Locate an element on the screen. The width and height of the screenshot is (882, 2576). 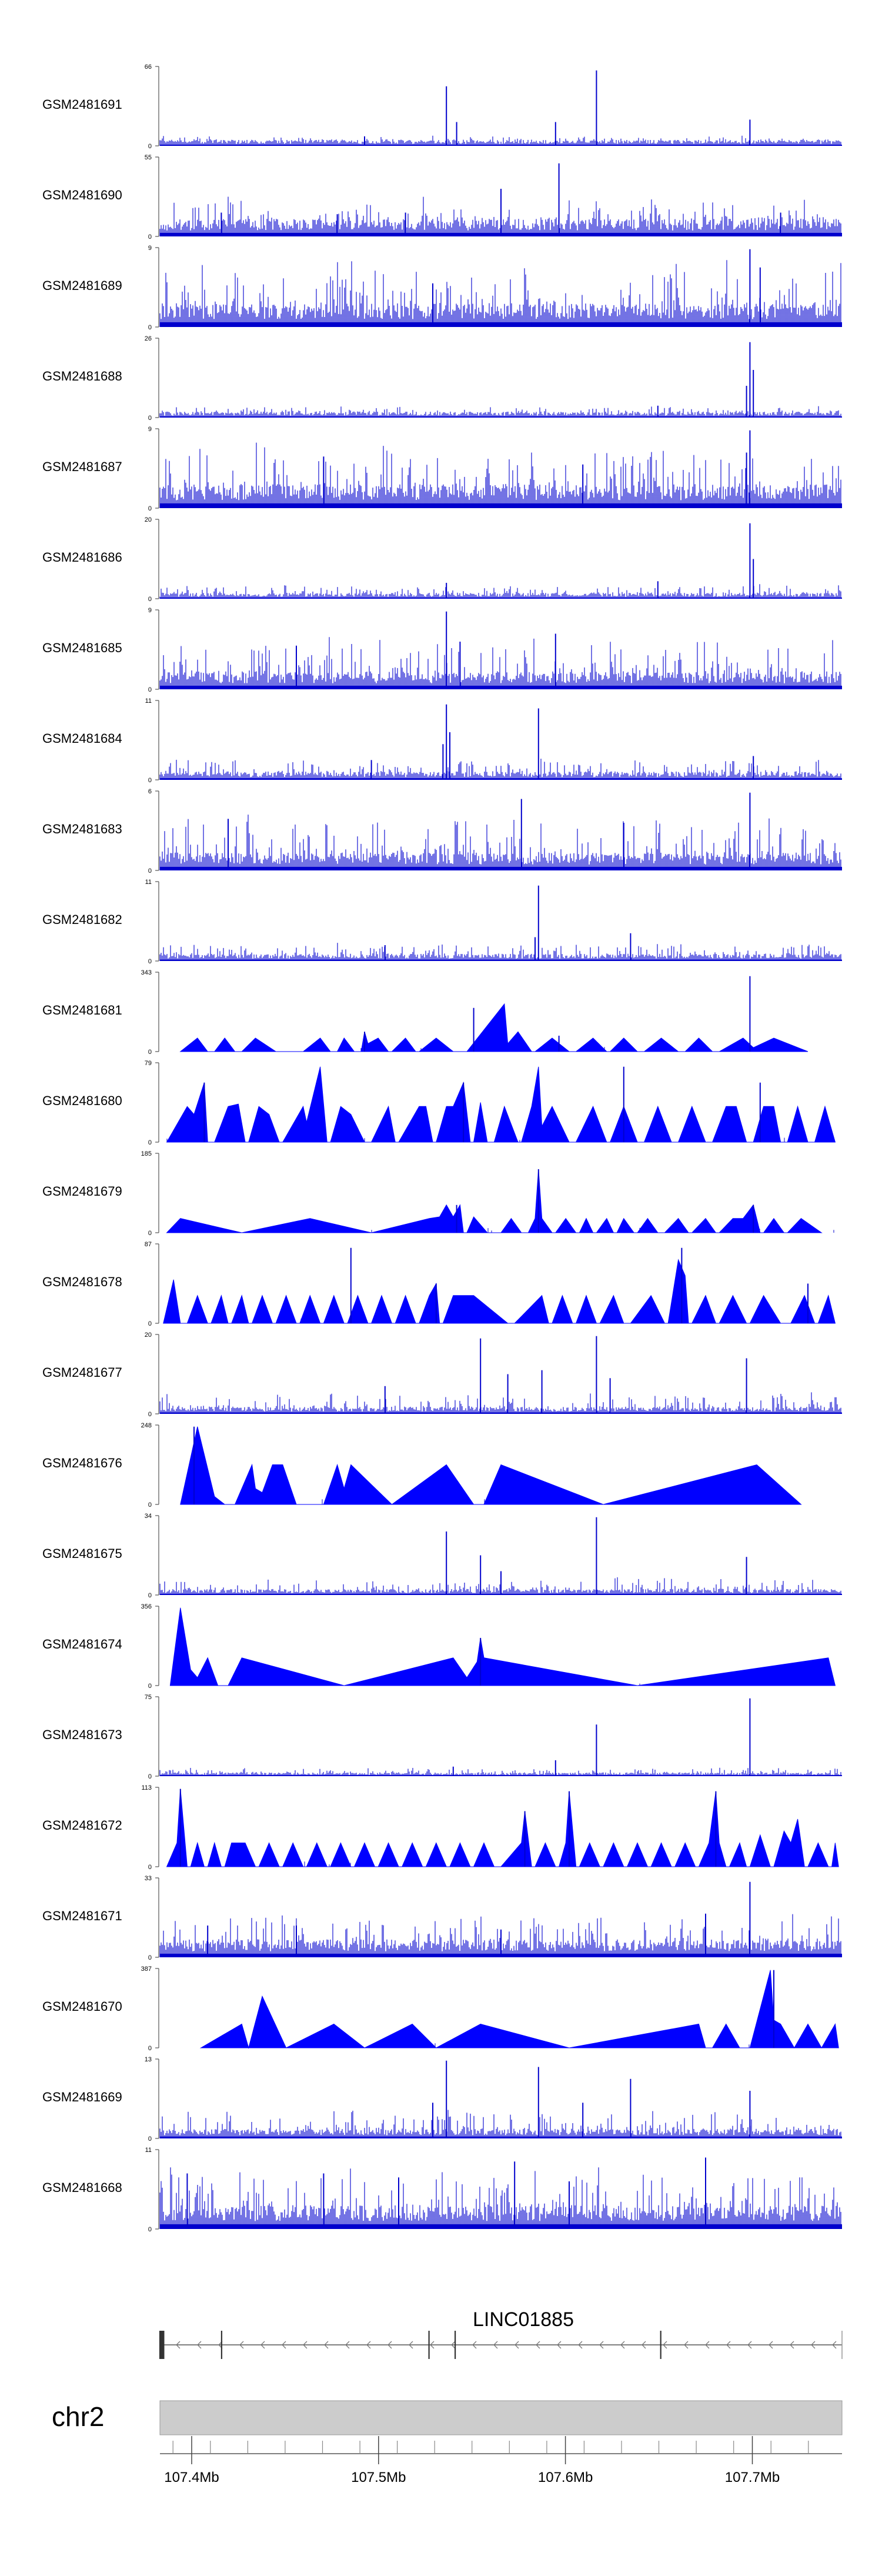
track-ymax-label: 20 is located at coordinates (148, 519).